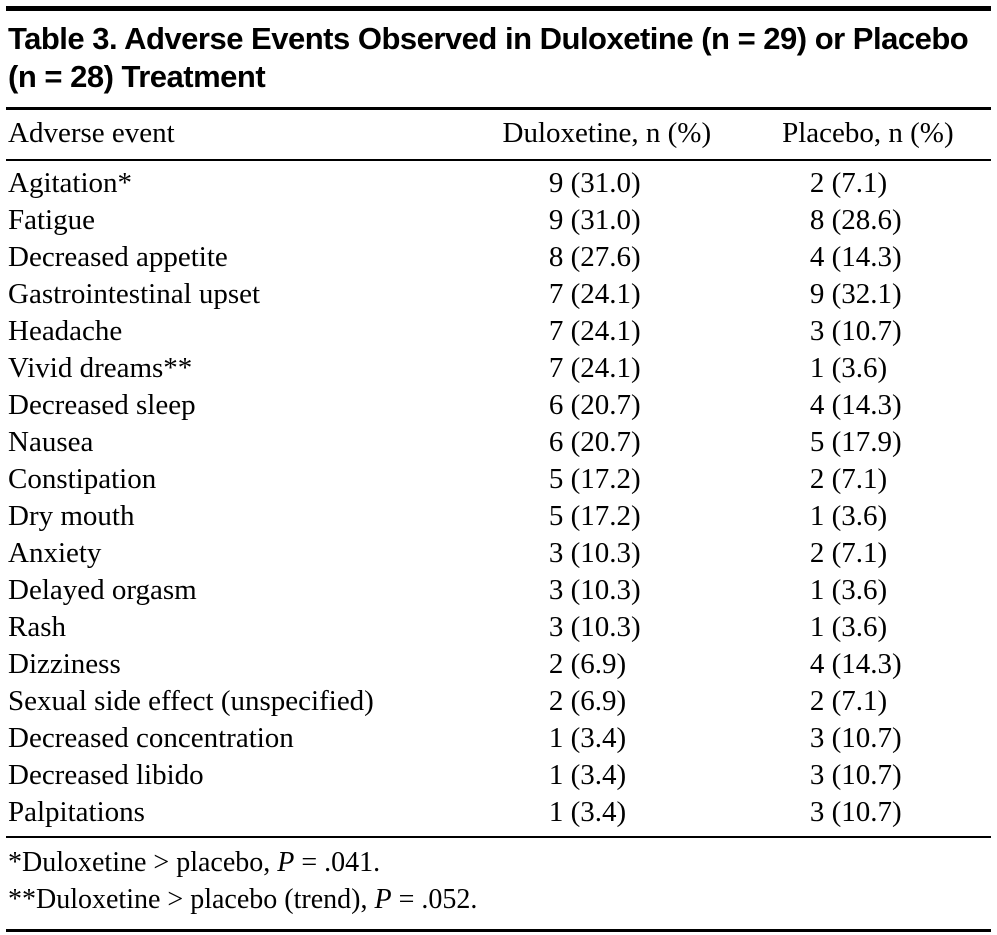 The width and height of the screenshot is (997, 935). I want to click on cell-value: 8 (28.6), so click(855, 219).